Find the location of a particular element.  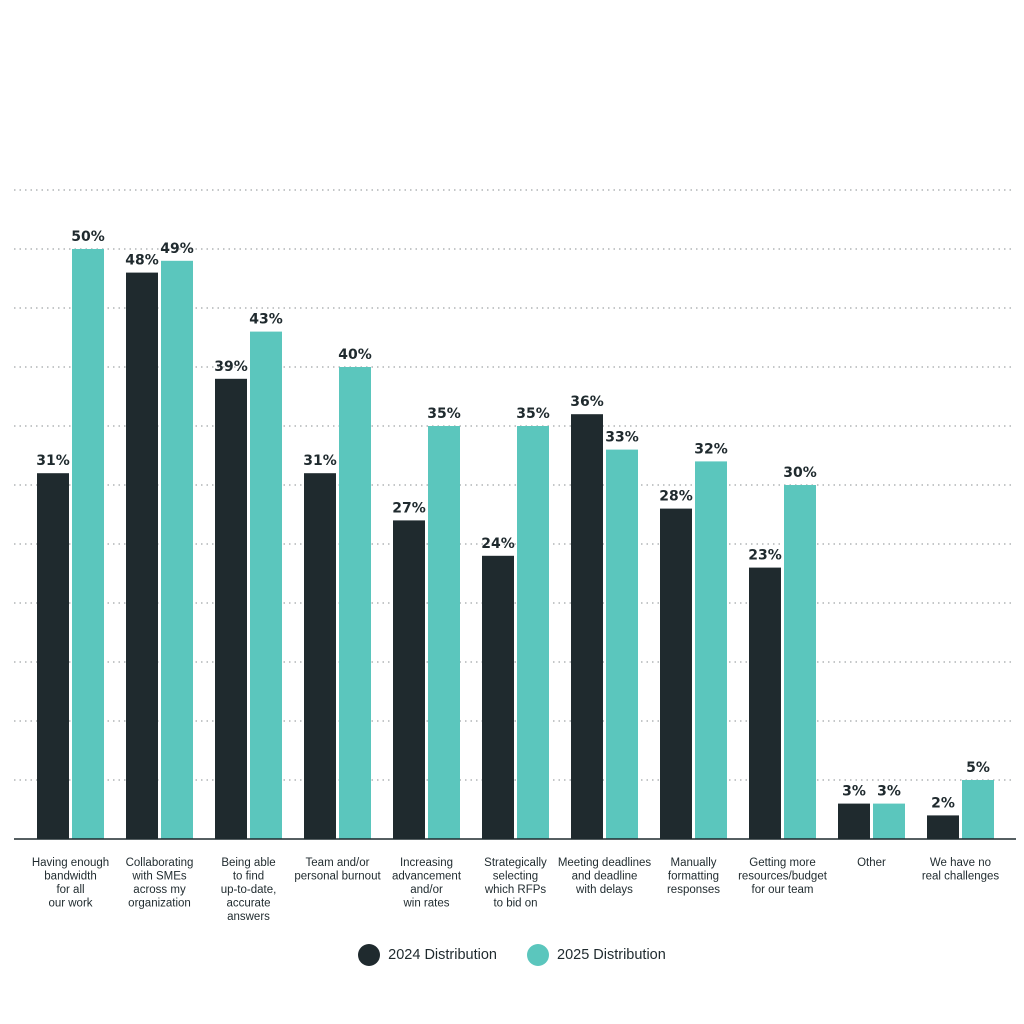

category-label-line: Increasing is located at coordinates (426, 863).